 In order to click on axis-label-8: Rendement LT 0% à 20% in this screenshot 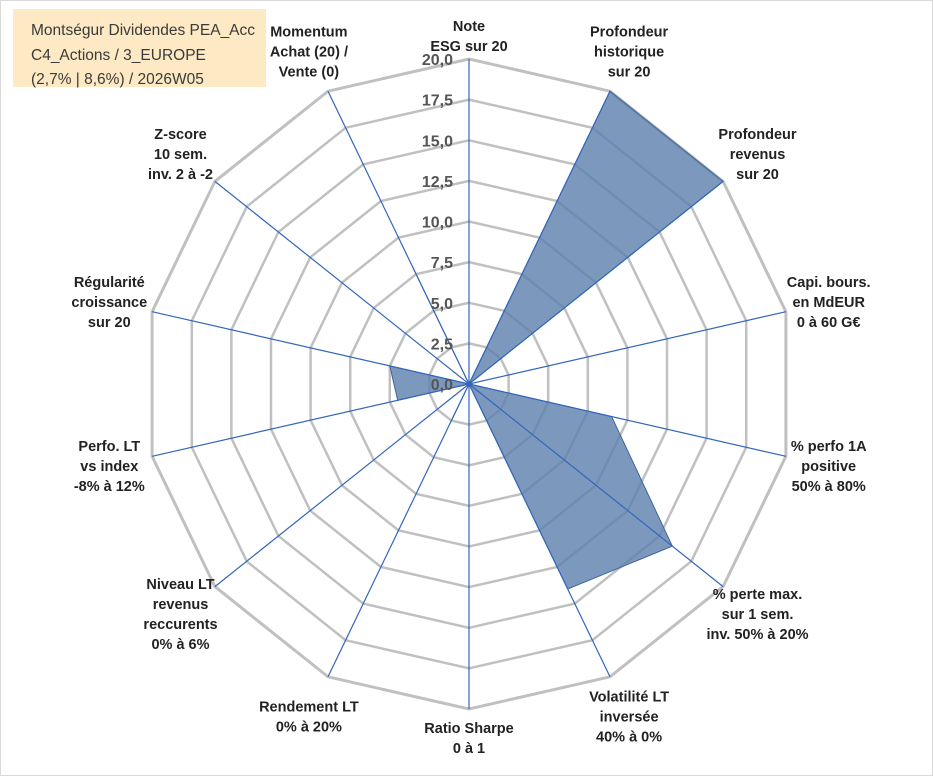, I will do `click(309, 718)`.